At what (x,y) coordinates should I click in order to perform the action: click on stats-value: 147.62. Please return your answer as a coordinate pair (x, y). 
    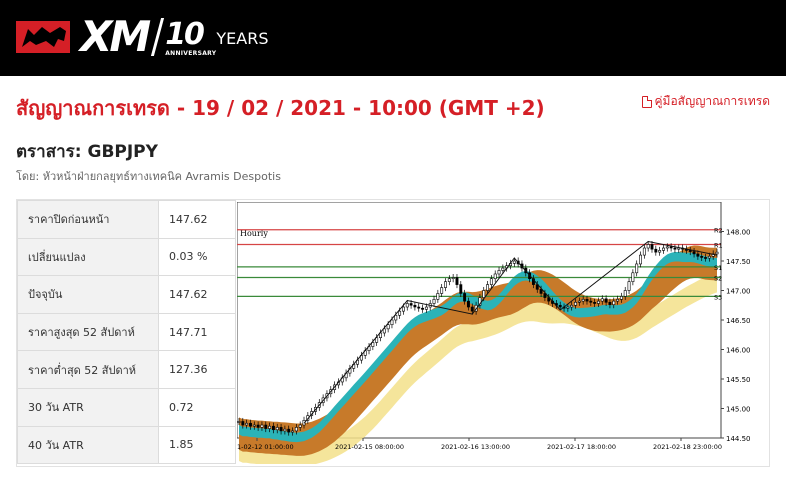
    Looking at the image, I should click on (197, 219).